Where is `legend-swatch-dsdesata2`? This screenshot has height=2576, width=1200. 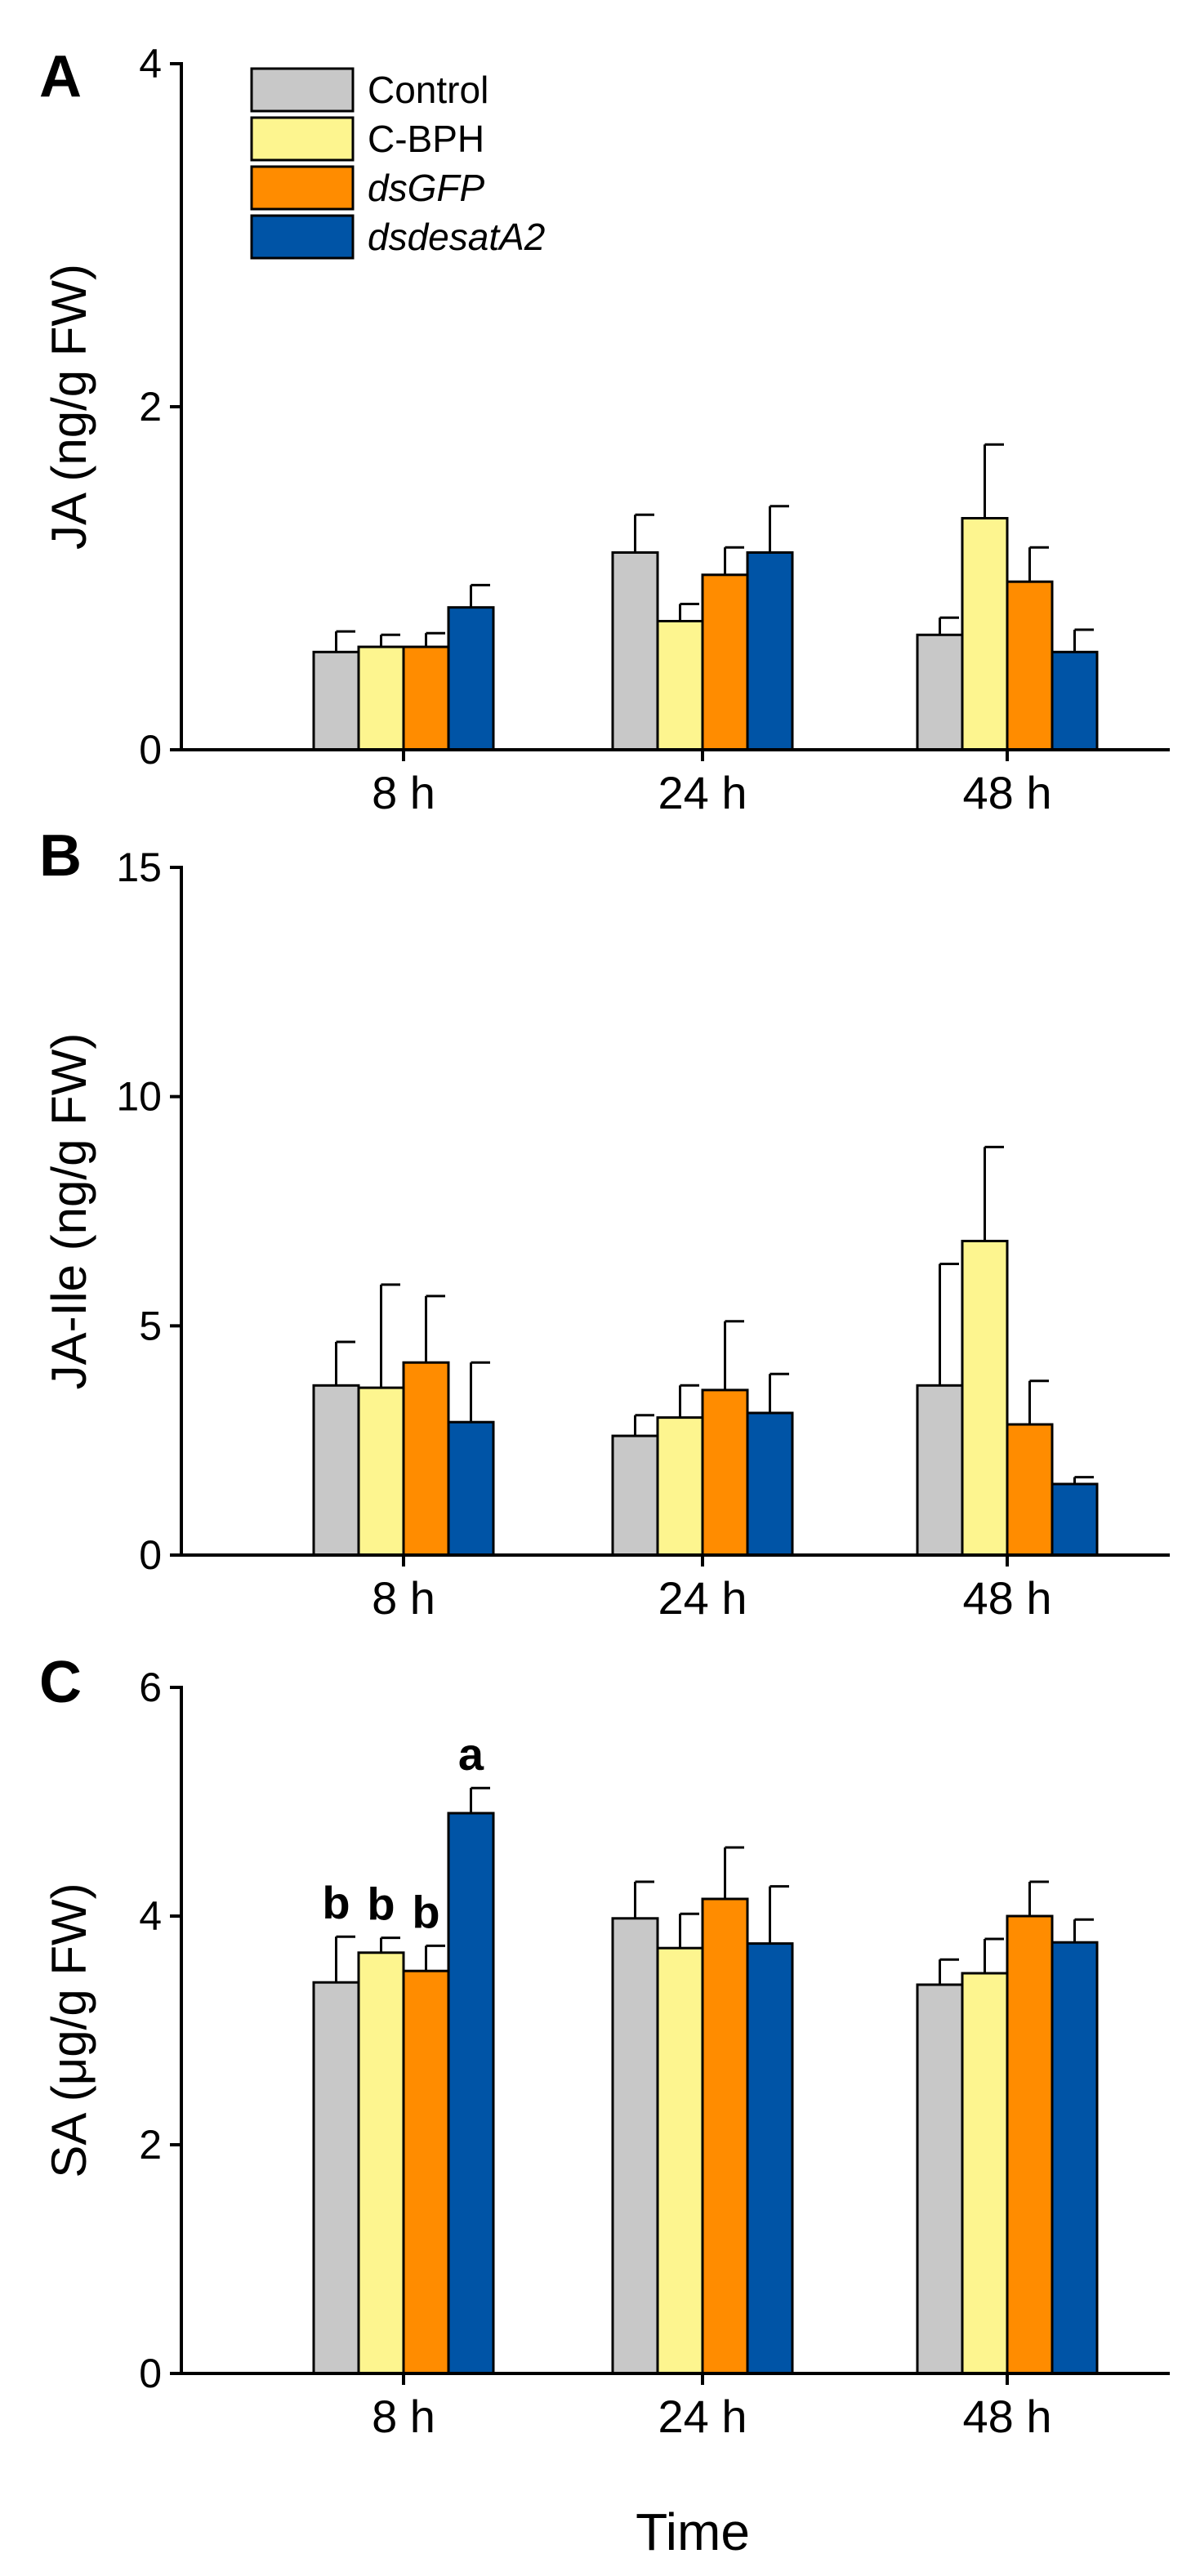 legend-swatch-dsdesata2 is located at coordinates (302, 237).